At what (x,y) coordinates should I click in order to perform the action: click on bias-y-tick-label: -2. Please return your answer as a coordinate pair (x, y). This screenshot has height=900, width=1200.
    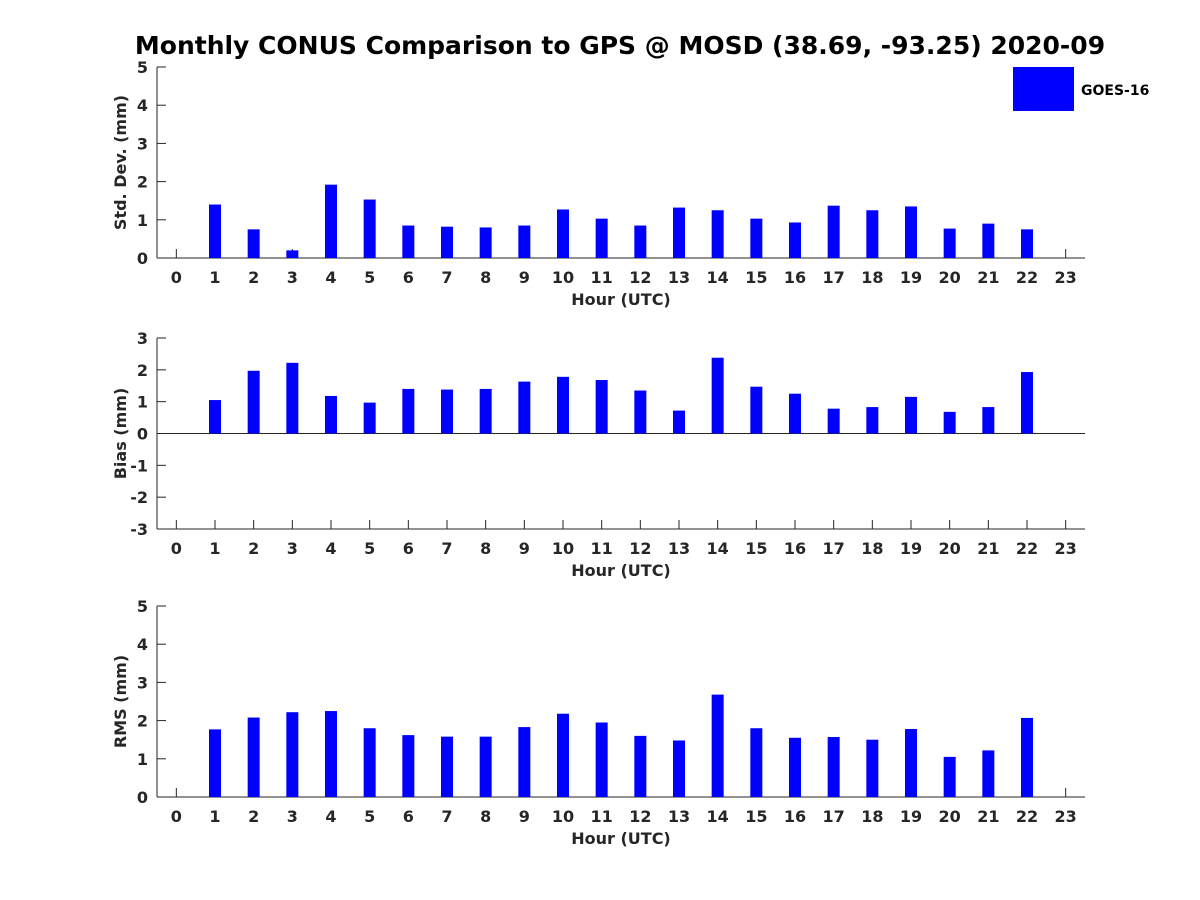
    Looking at the image, I should click on (139, 497).